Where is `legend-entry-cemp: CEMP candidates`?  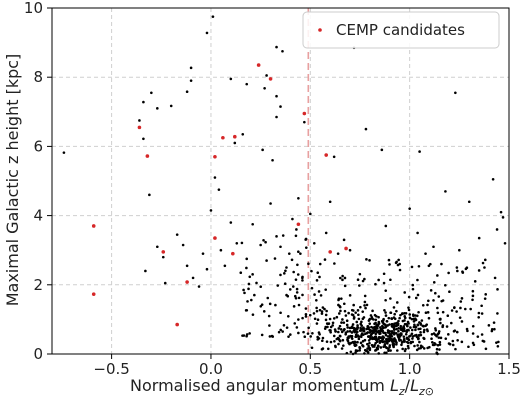 legend-entry-cemp: CEMP candidates is located at coordinates (400, 30).